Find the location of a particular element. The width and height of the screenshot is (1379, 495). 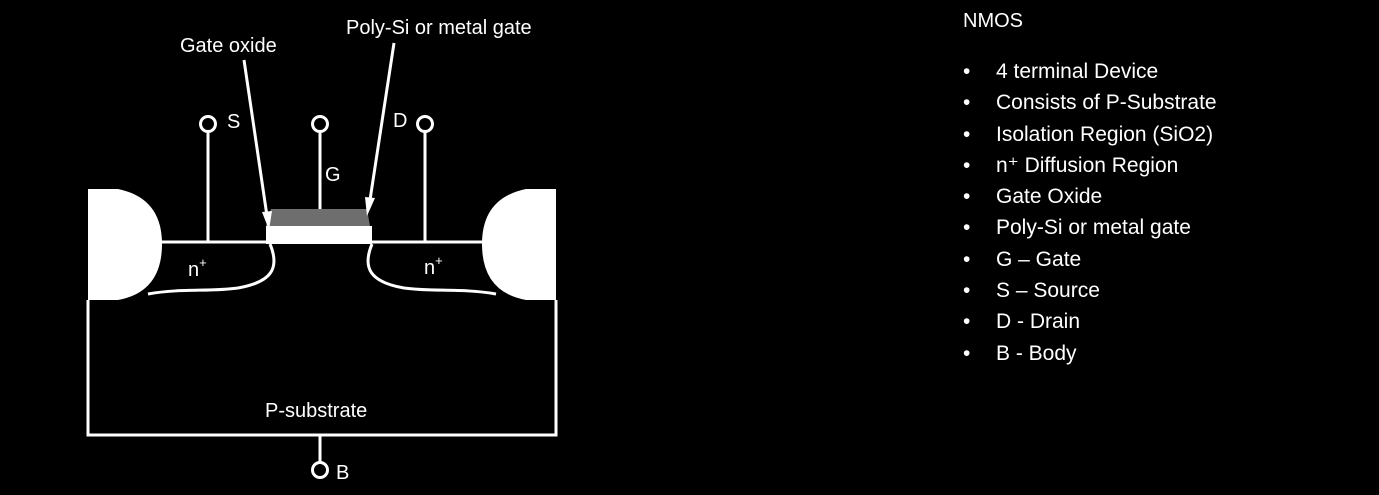

substrate-label: P-substrate is located at coordinates (316, 411).